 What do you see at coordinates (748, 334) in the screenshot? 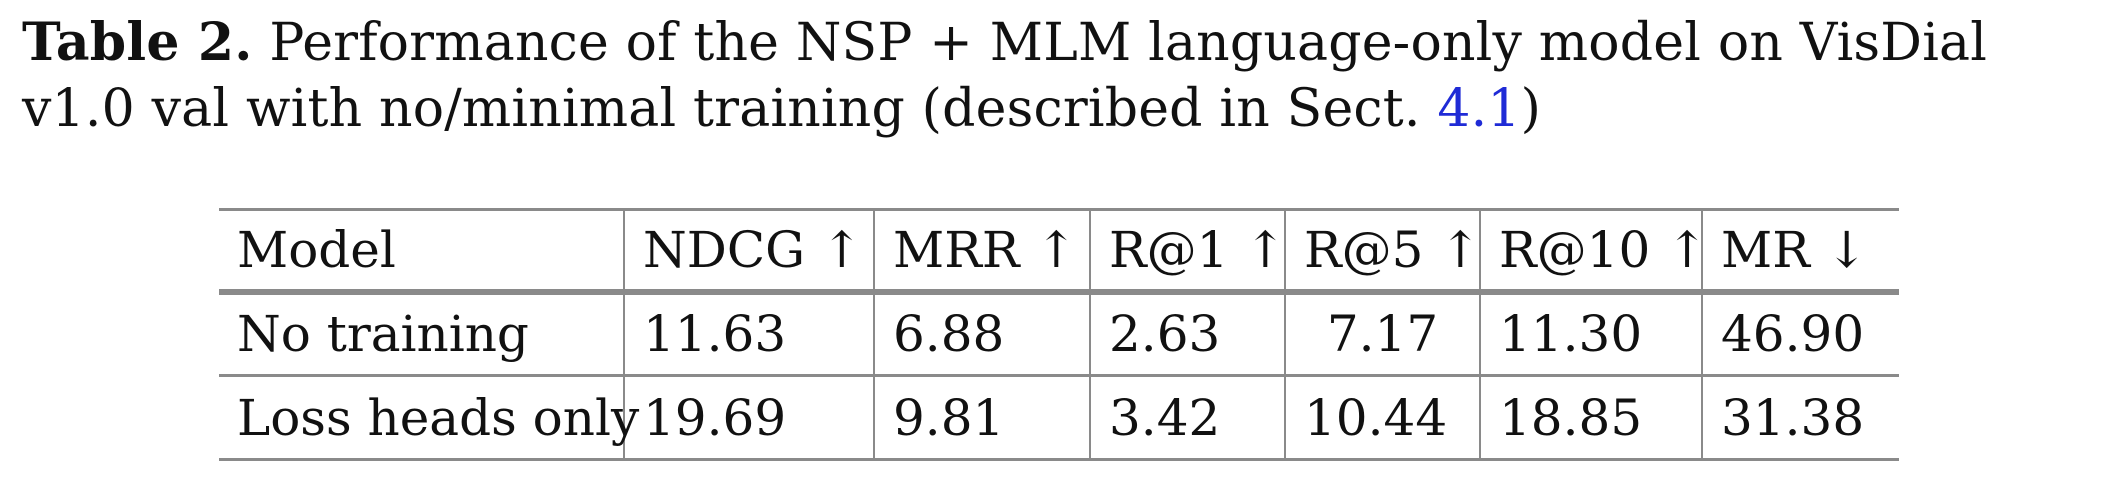
I see `cell-ndcg: 11.63` at bounding box center [748, 334].